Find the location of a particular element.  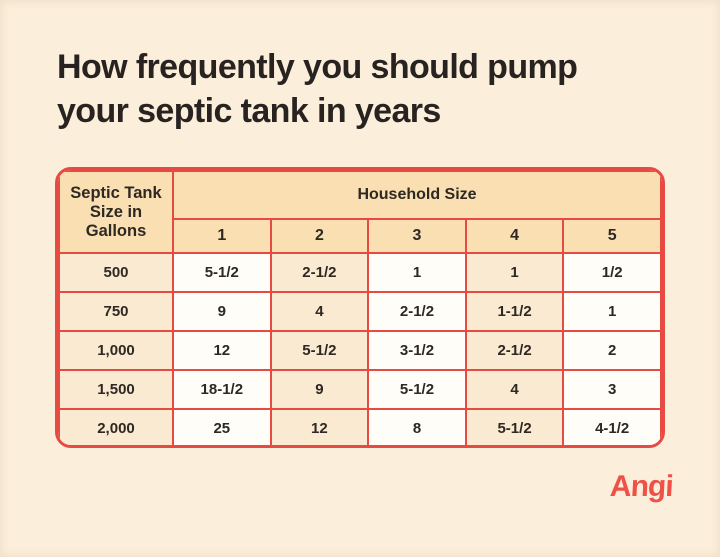

column-header-2: 2 is located at coordinates (319, 236).